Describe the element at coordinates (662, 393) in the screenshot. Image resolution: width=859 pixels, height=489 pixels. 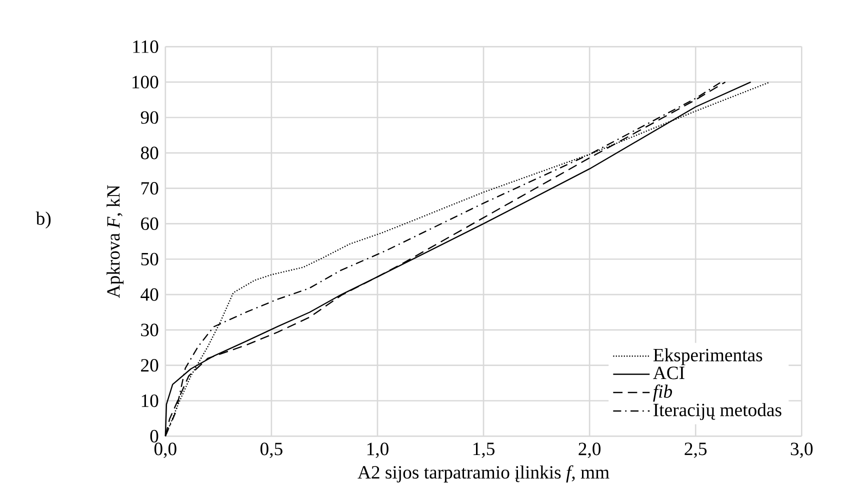
I see `legend-label: fib` at that location.